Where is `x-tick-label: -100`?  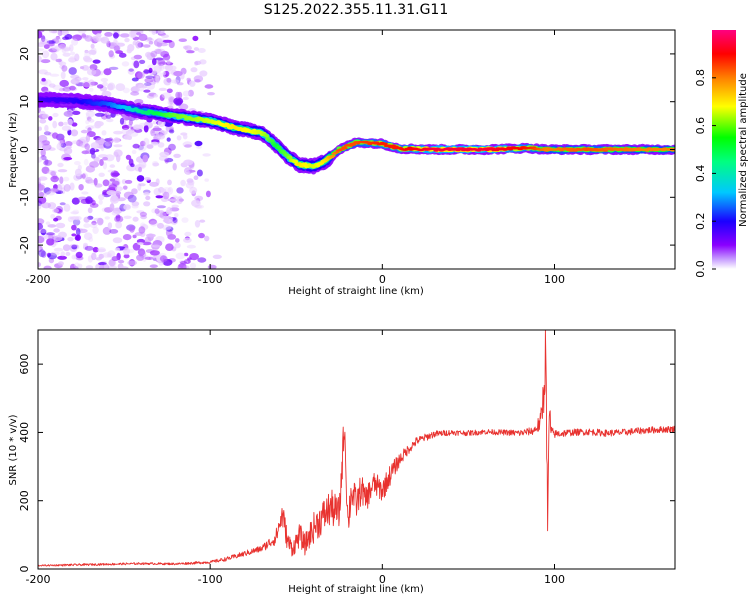 x-tick-label: -100 is located at coordinates (210, 279).